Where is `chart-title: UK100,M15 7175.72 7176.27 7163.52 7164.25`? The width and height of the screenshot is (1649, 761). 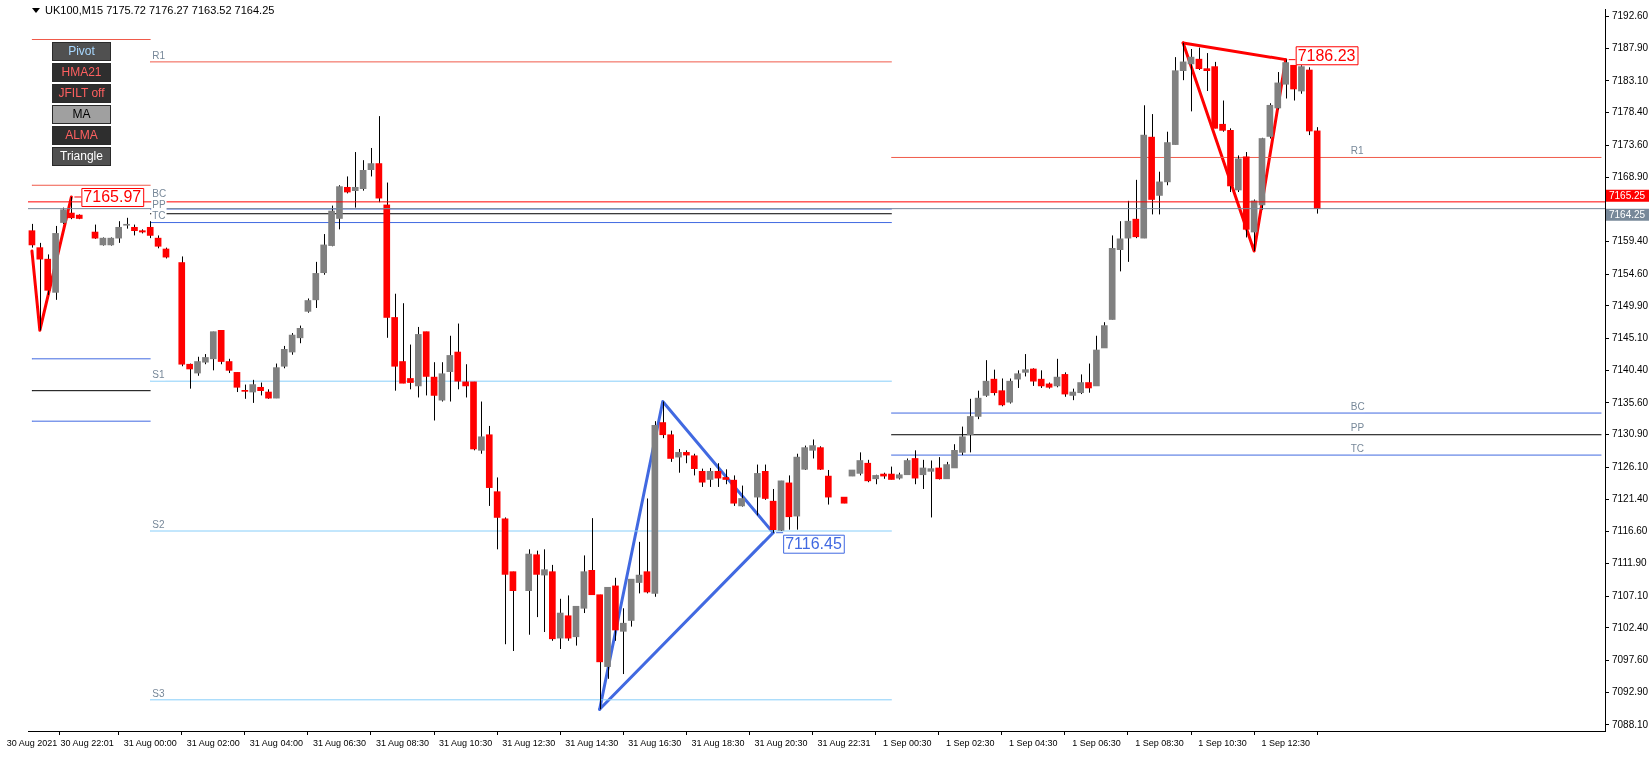 chart-title: UK100,M15 7175.72 7176.27 7163.52 7164.25 is located at coordinates (160, 10).